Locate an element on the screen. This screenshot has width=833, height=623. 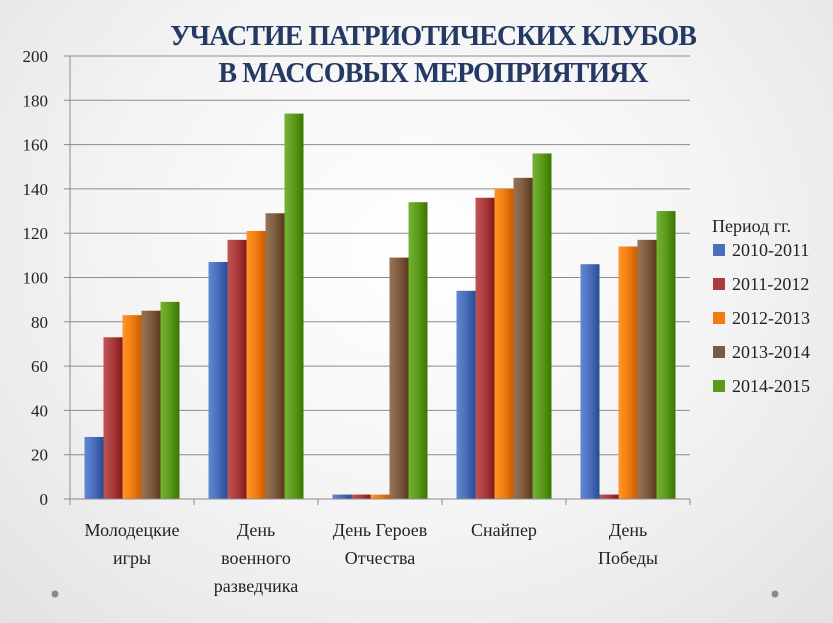
x-category-label-line: Отчества is located at coordinates (380, 558).